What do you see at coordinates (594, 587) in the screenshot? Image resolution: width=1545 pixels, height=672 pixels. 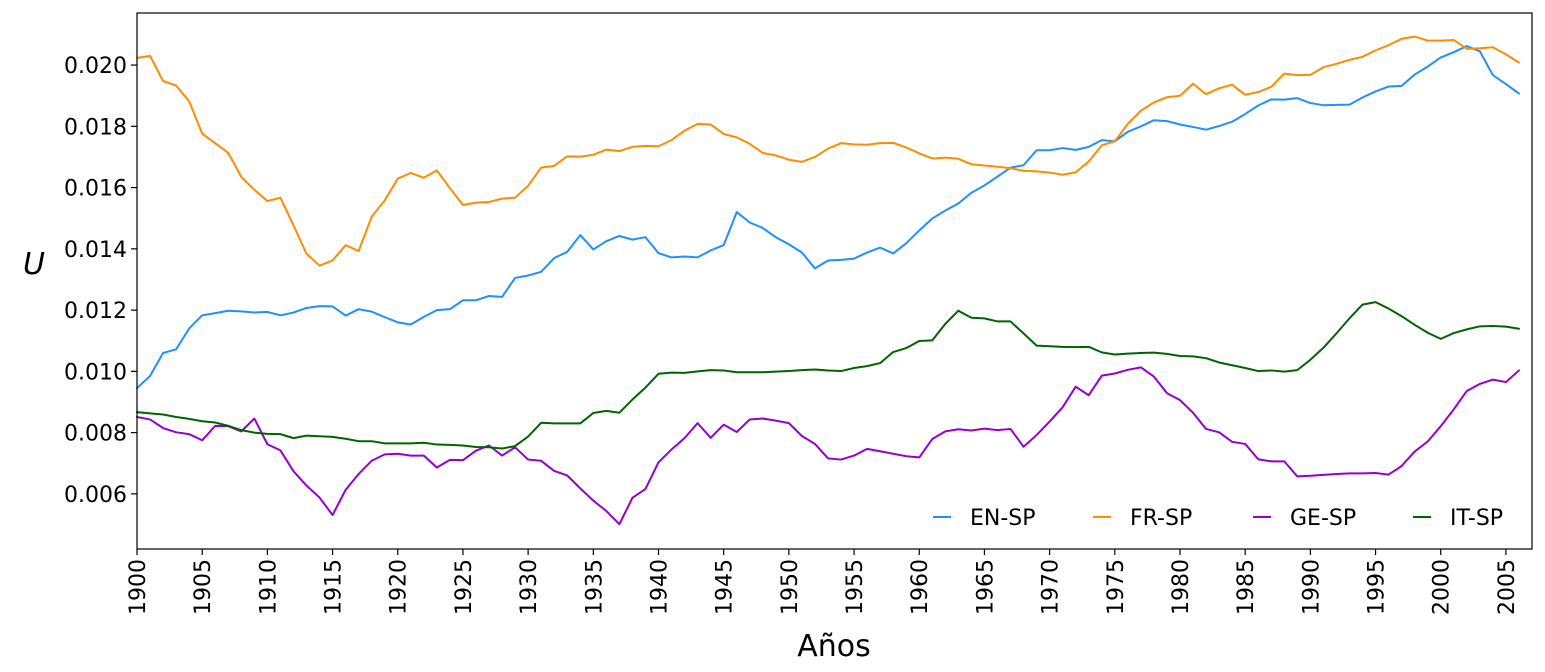 I see `x-tick-label: 1935` at bounding box center [594, 587].